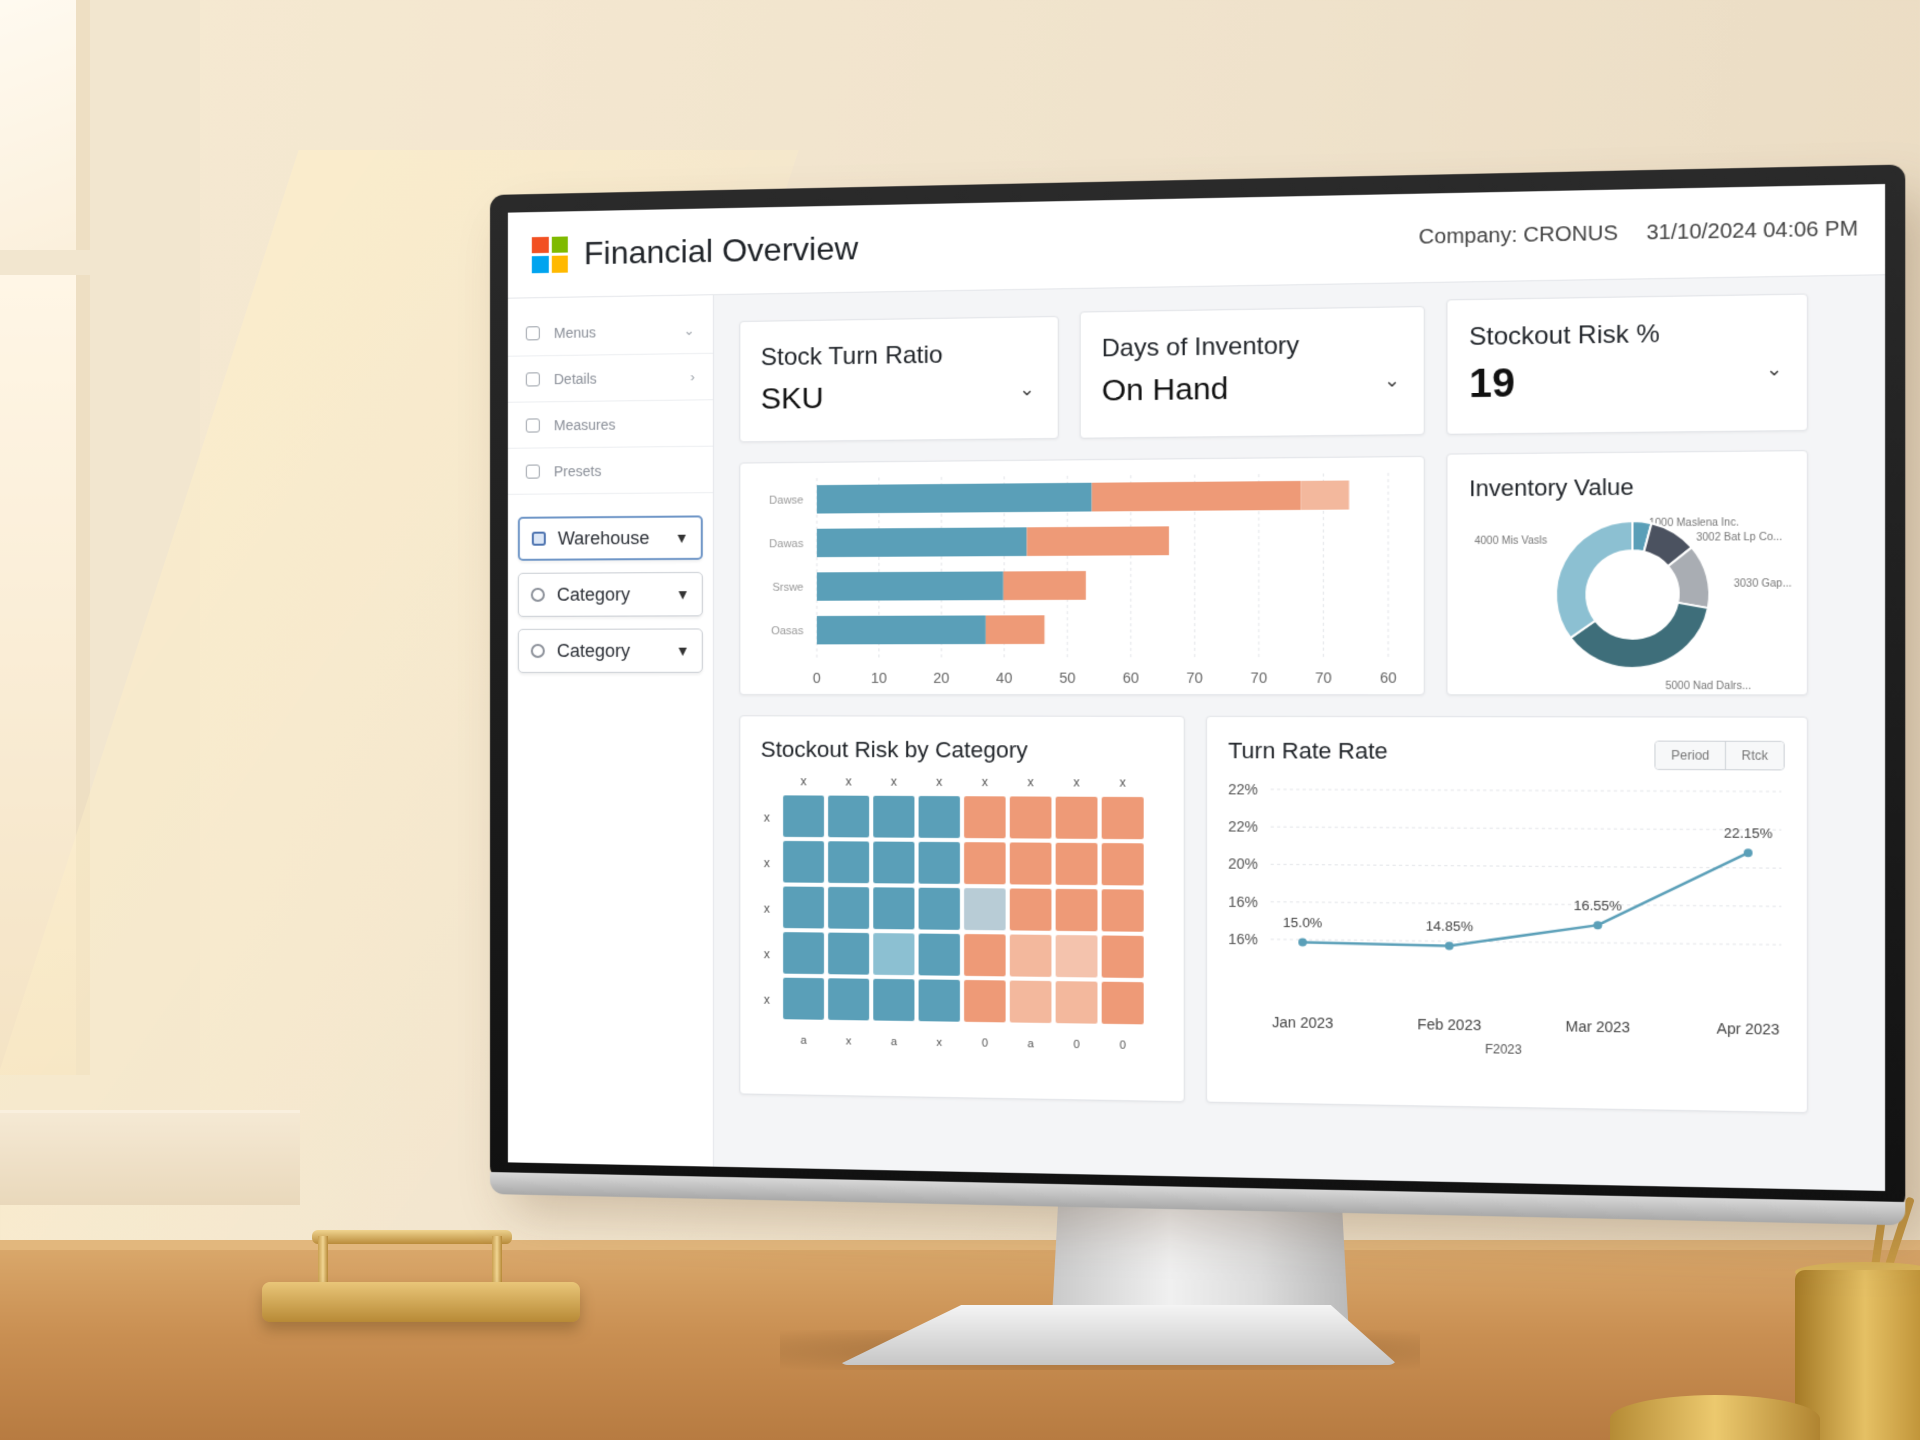 The image size is (1920, 1440). I want to click on chevron-right-icon: ›, so click(692, 376).